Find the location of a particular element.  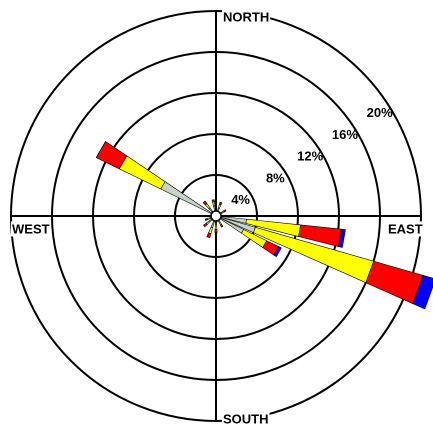

ring-label: 4% is located at coordinates (240, 199).